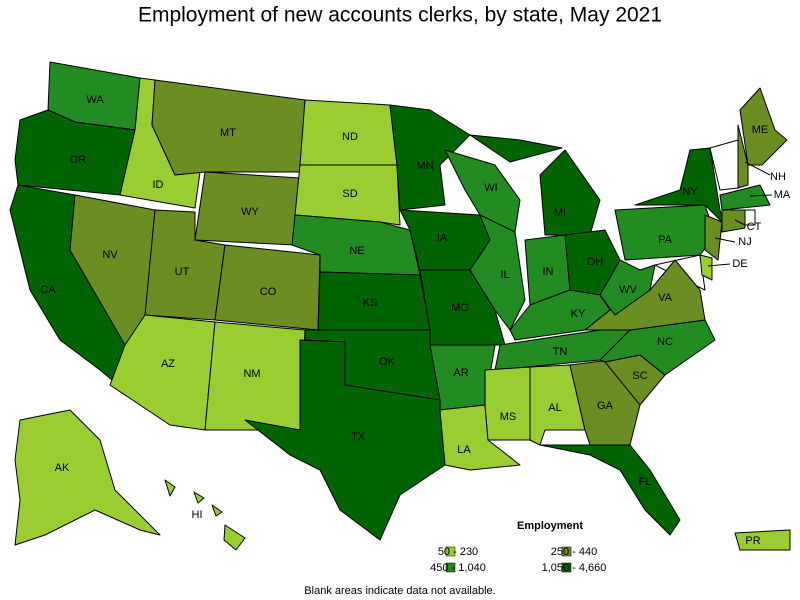 The width and height of the screenshot is (800, 600). What do you see at coordinates (574, 552) in the screenshot?
I see `legend-label: 250 - 440` at bounding box center [574, 552].